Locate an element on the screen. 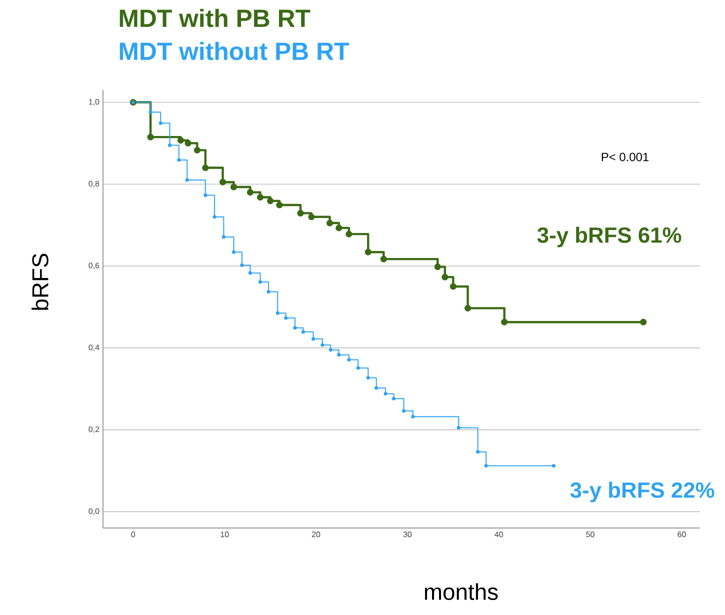 This screenshot has height=615, width=725. text: MDT with PB RT is located at coordinates (215, 18).